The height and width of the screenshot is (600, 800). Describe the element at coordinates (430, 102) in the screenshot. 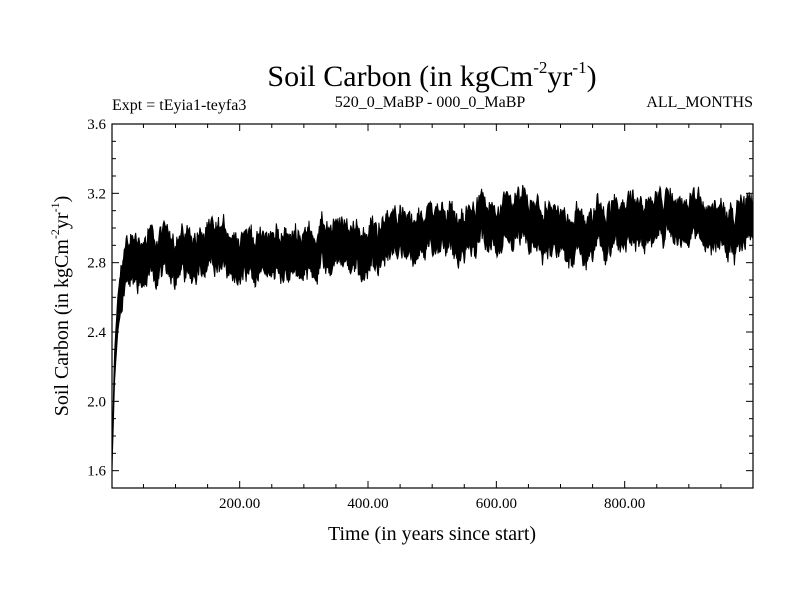

I see `subtitle-period: 520_0_MaBP - 000_0_MaBP` at that location.